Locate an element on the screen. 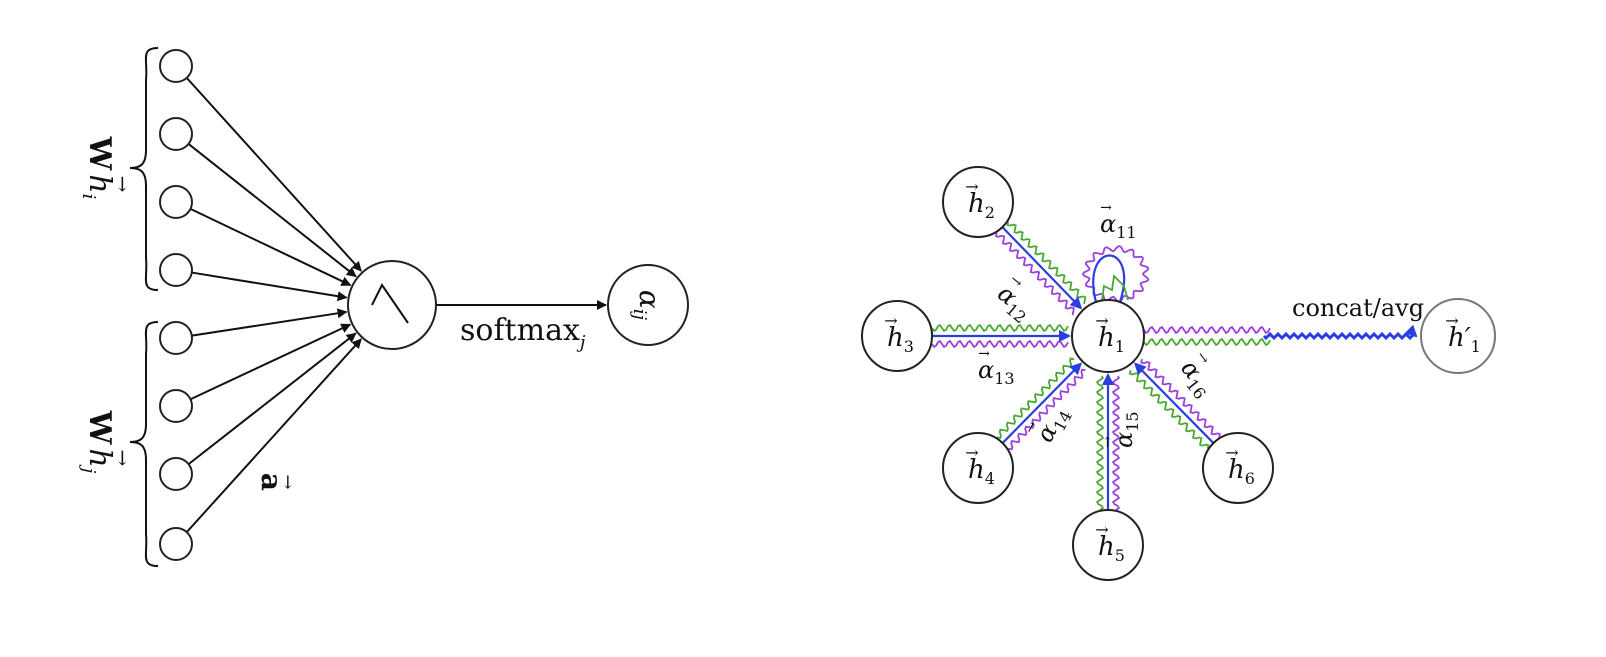 The height and width of the screenshot is (657, 1606). edge-h5-green-edge is located at coordinates (1100, 443).